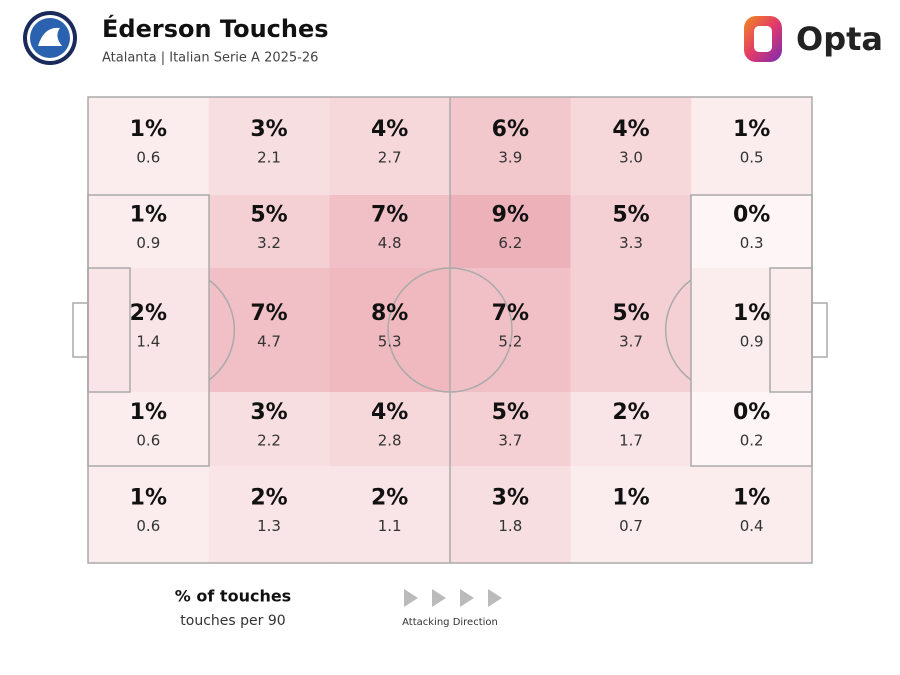 The height and width of the screenshot is (675, 900). What do you see at coordinates (269, 526) in the screenshot?
I see `zone-per90: 1.3` at bounding box center [269, 526].